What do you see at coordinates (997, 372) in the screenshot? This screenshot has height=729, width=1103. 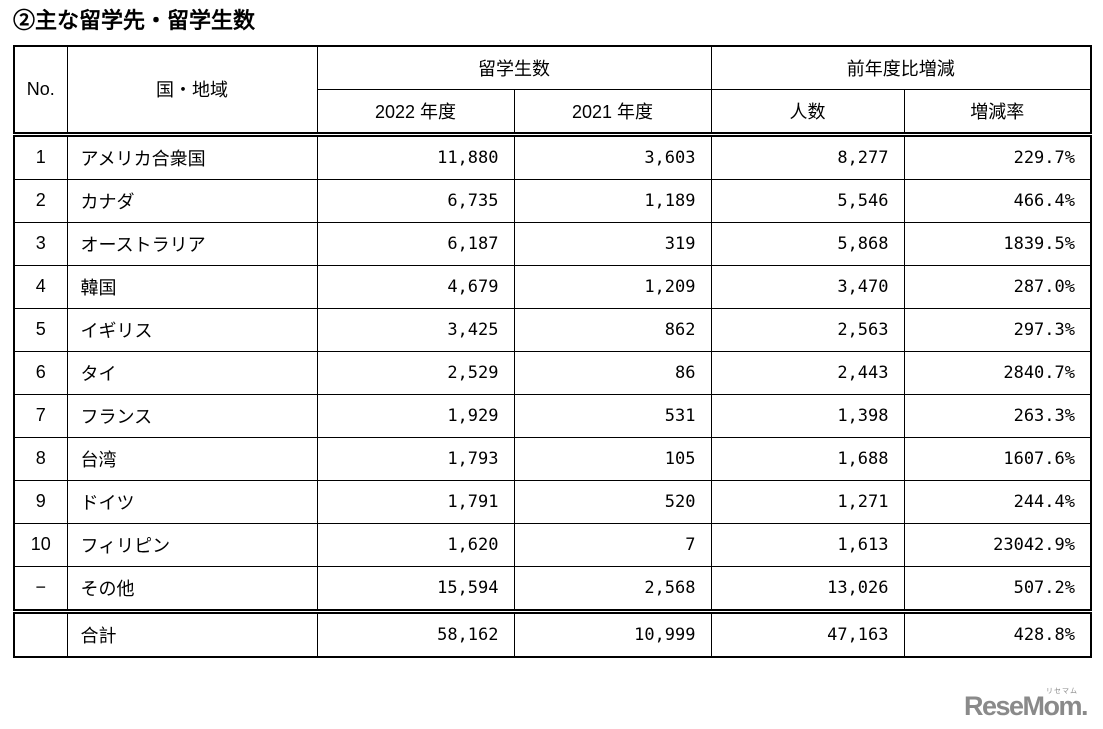 I see `cell-rate: 2840.7%` at bounding box center [997, 372].